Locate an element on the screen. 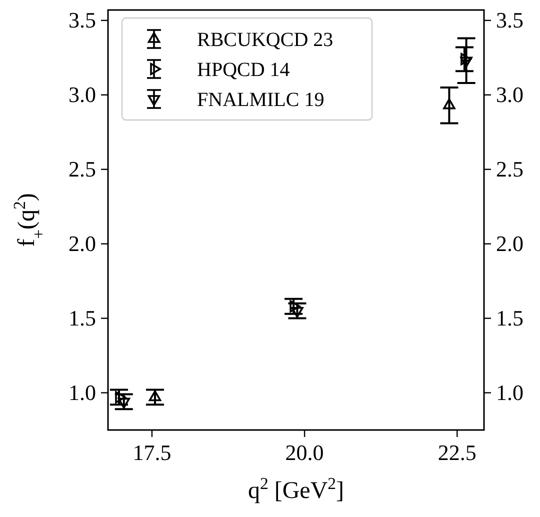  x-axis-title: q$^{2}$ [GeV$^{2}$] is located at coordinates (296, 489).